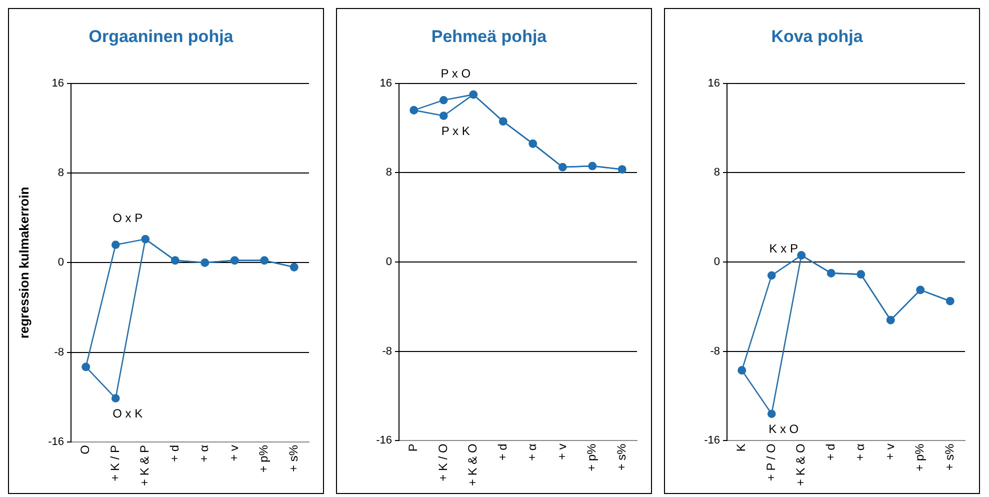 The height and width of the screenshot is (497, 989). I want to click on x-tick-label: + K & P, so click(145, 465).